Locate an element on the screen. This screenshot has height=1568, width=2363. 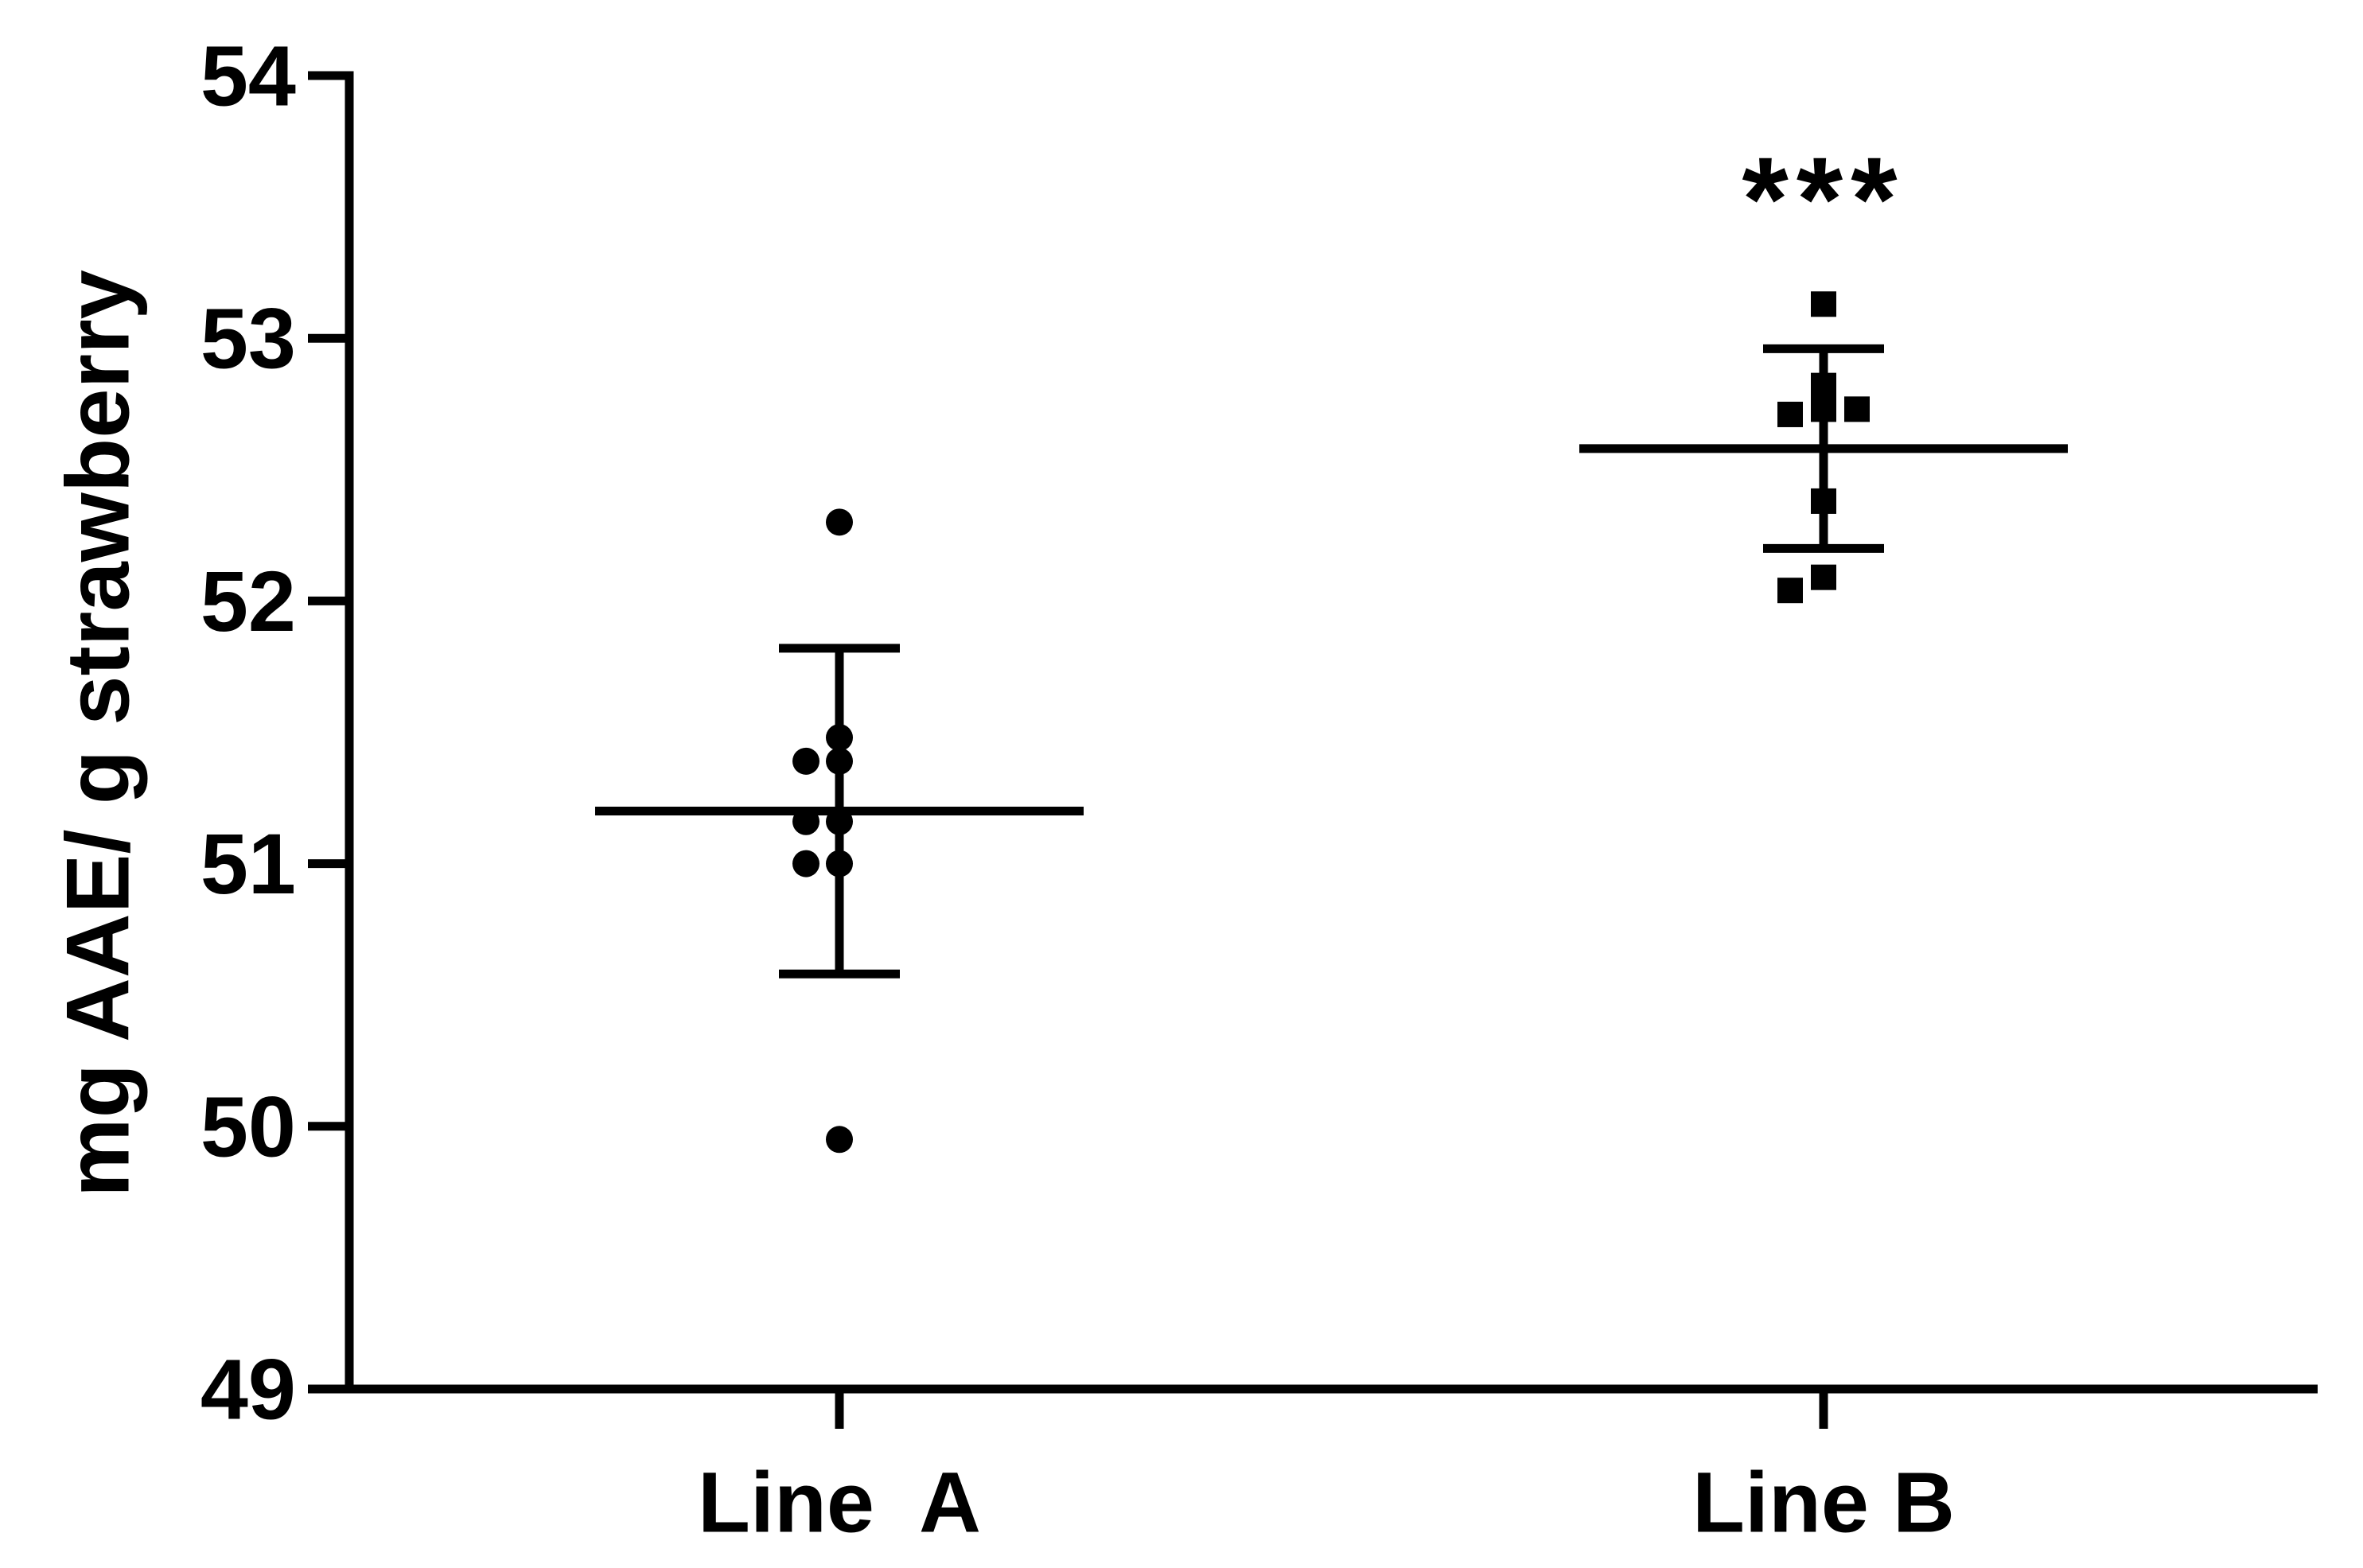
y-tick-label: 53 is located at coordinates (248, 338).